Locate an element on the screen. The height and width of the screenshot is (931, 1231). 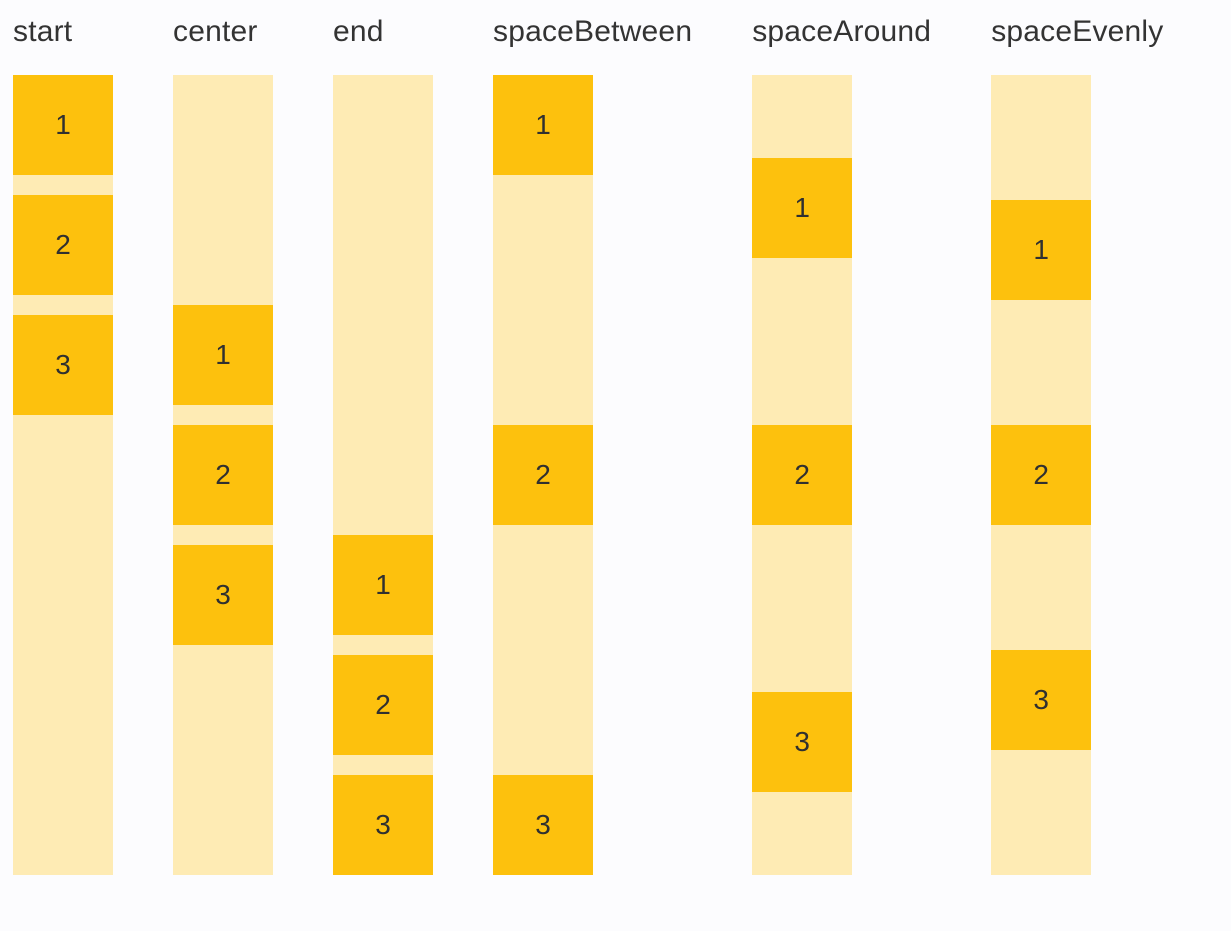
column-label: spaceAround is located at coordinates (842, 31).